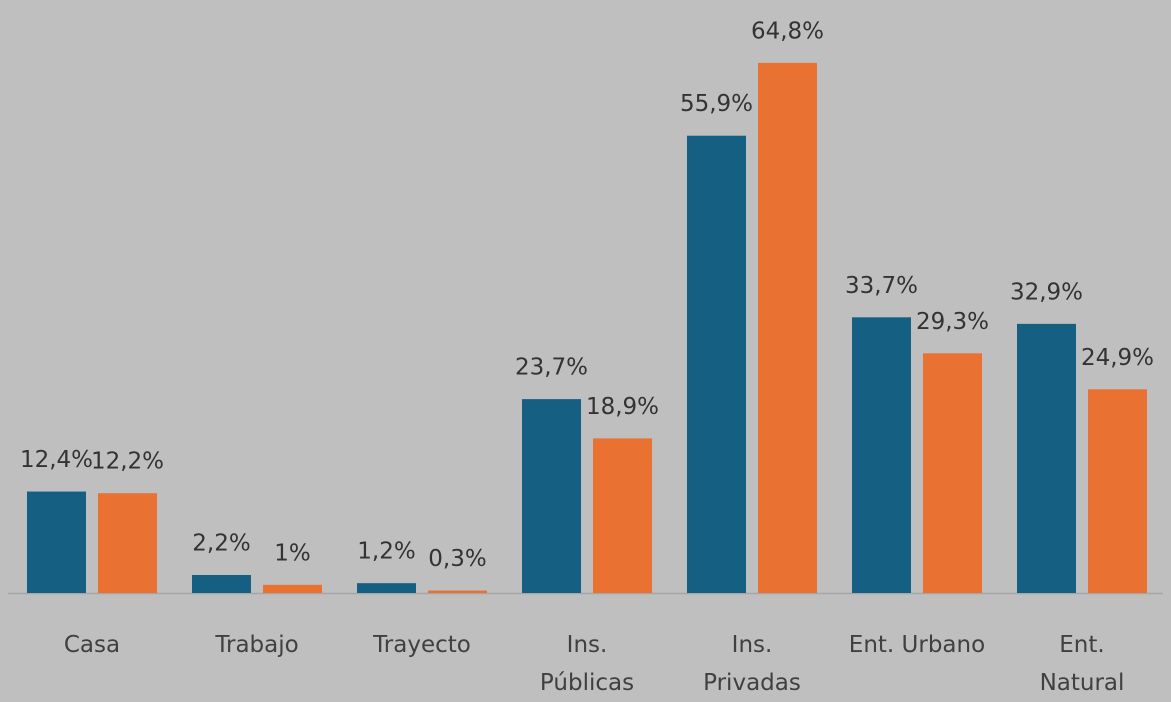 The image size is (1171, 702). What do you see at coordinates (787, 31) in the screenshot?
I see `data-label: 64,8%` at bounding box center [787, 31].